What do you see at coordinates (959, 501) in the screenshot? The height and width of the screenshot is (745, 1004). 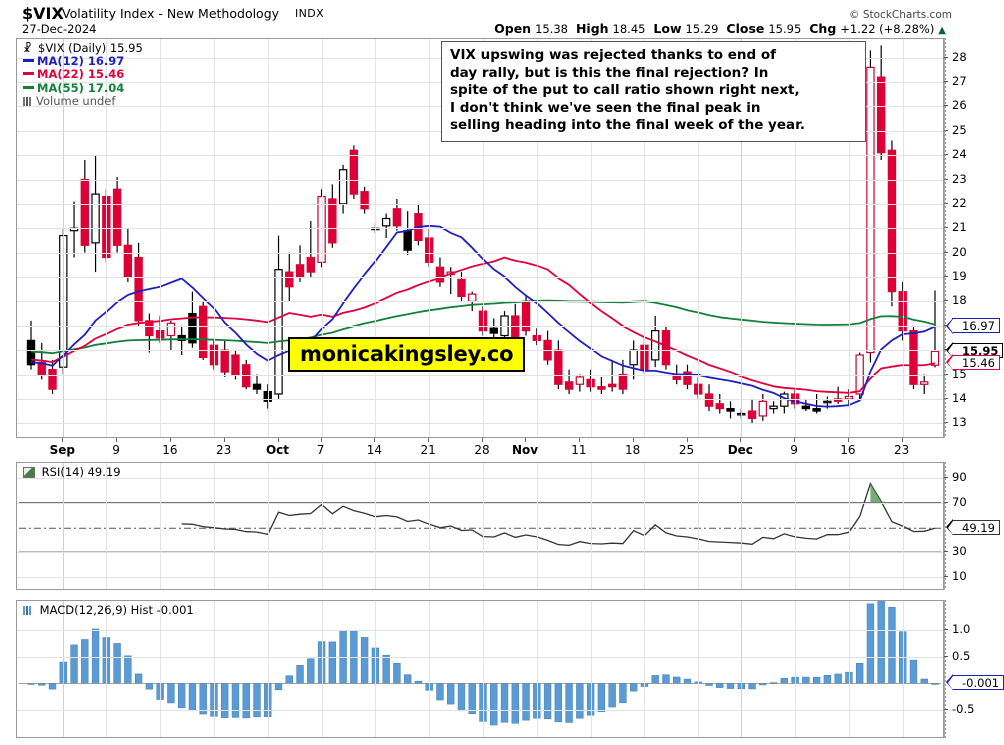 I see `axis-tick-label: 70` at bounding box center [959, 501].